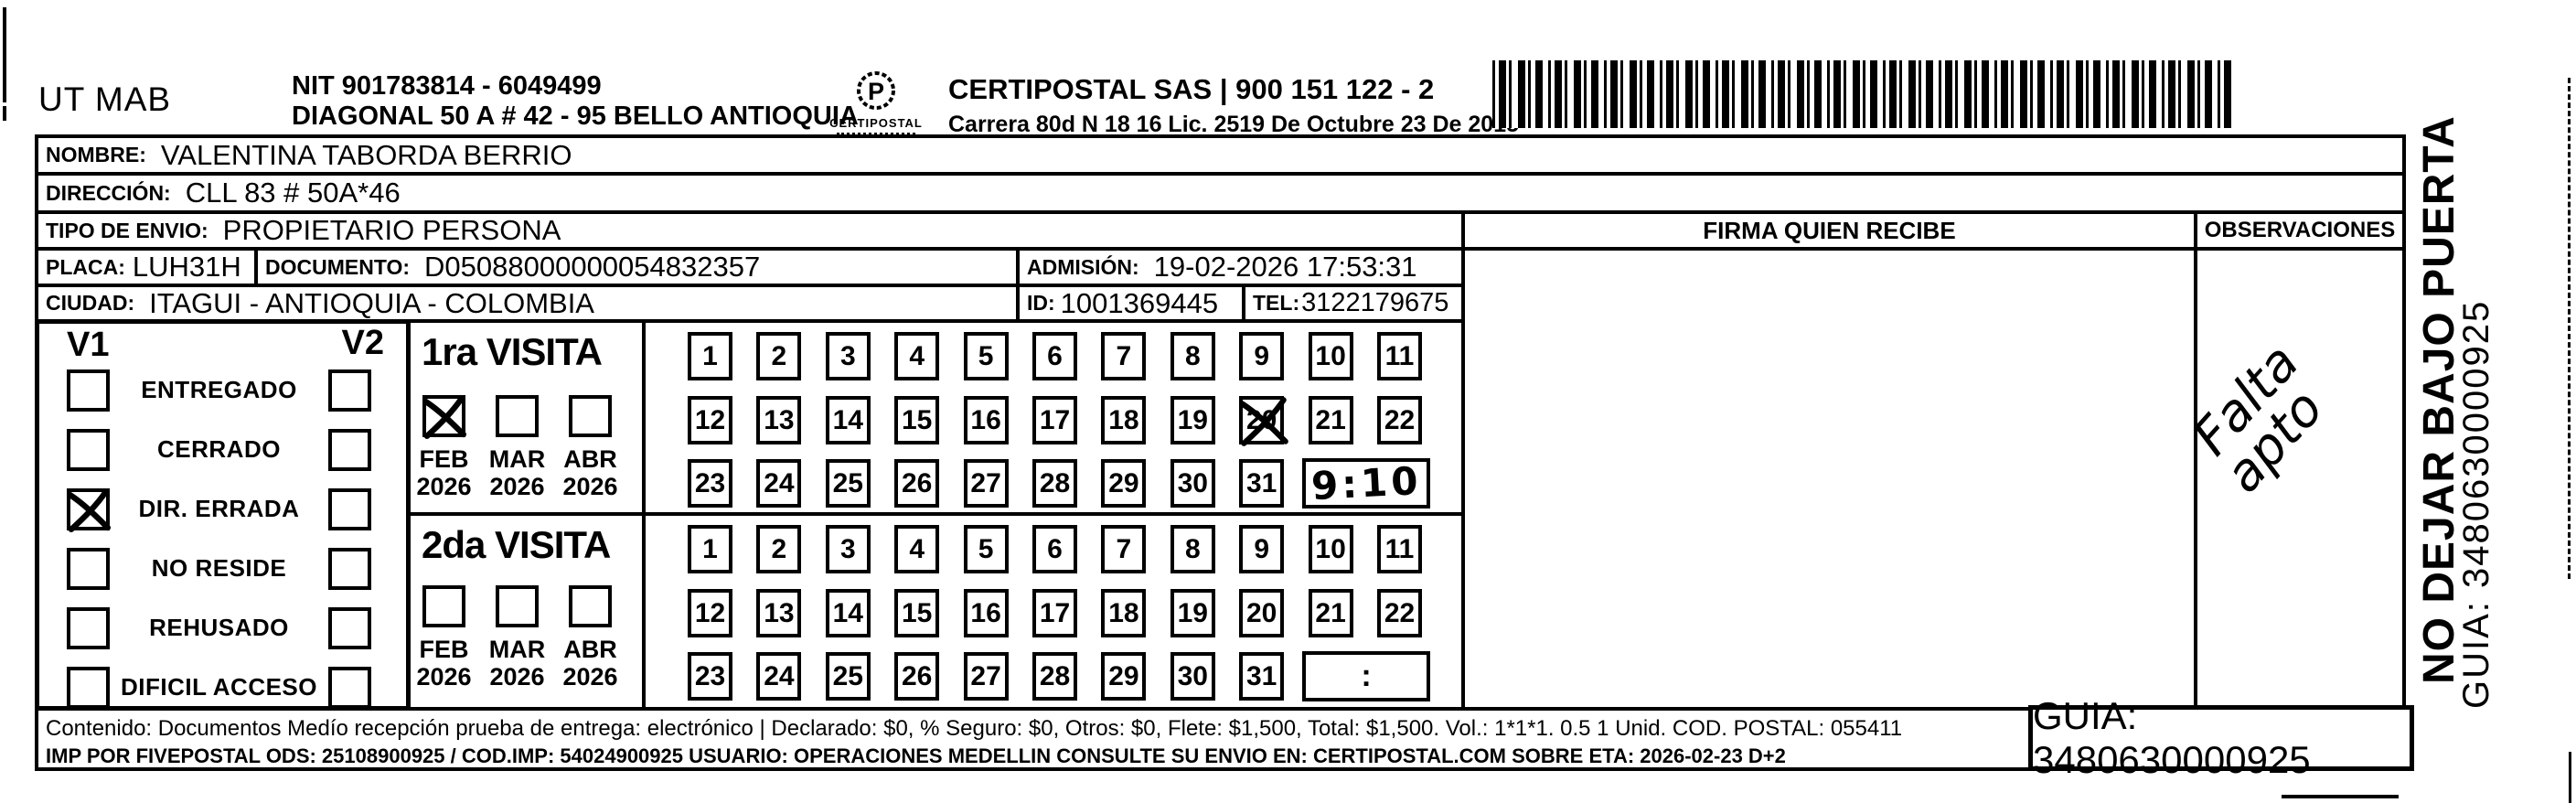 This screenshot has height=803, width=2576. Describe the element at coordinates (1353, 303) in the screenshot. I see `cell-tel: TEL: 3122179675` at that location.